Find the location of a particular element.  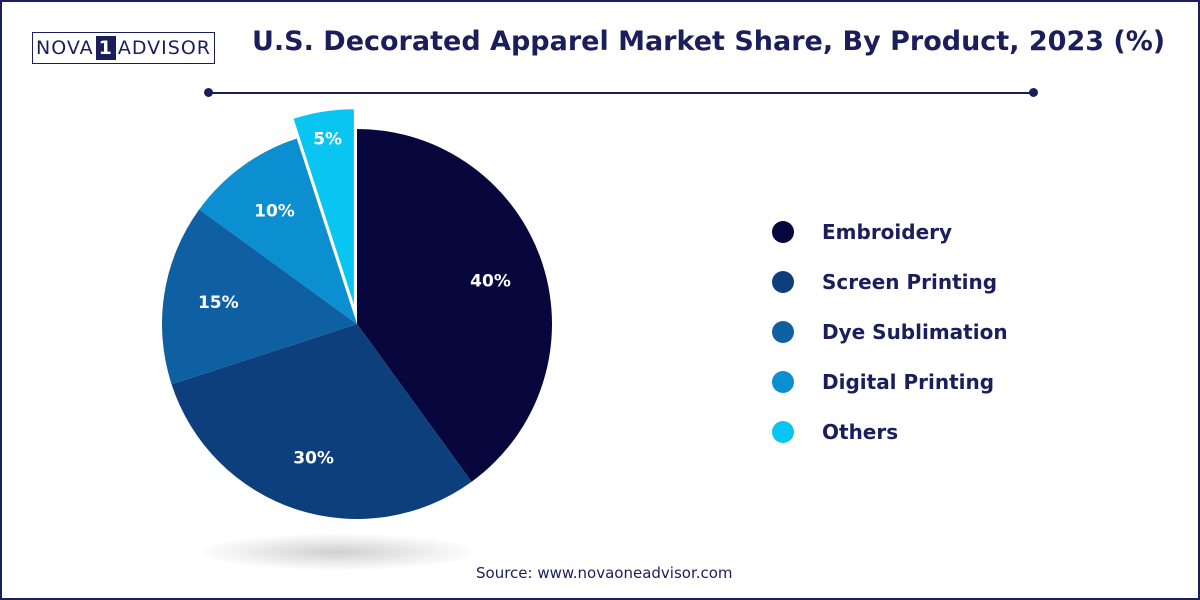

pie-slice-others is located at coordinates (323, 207).